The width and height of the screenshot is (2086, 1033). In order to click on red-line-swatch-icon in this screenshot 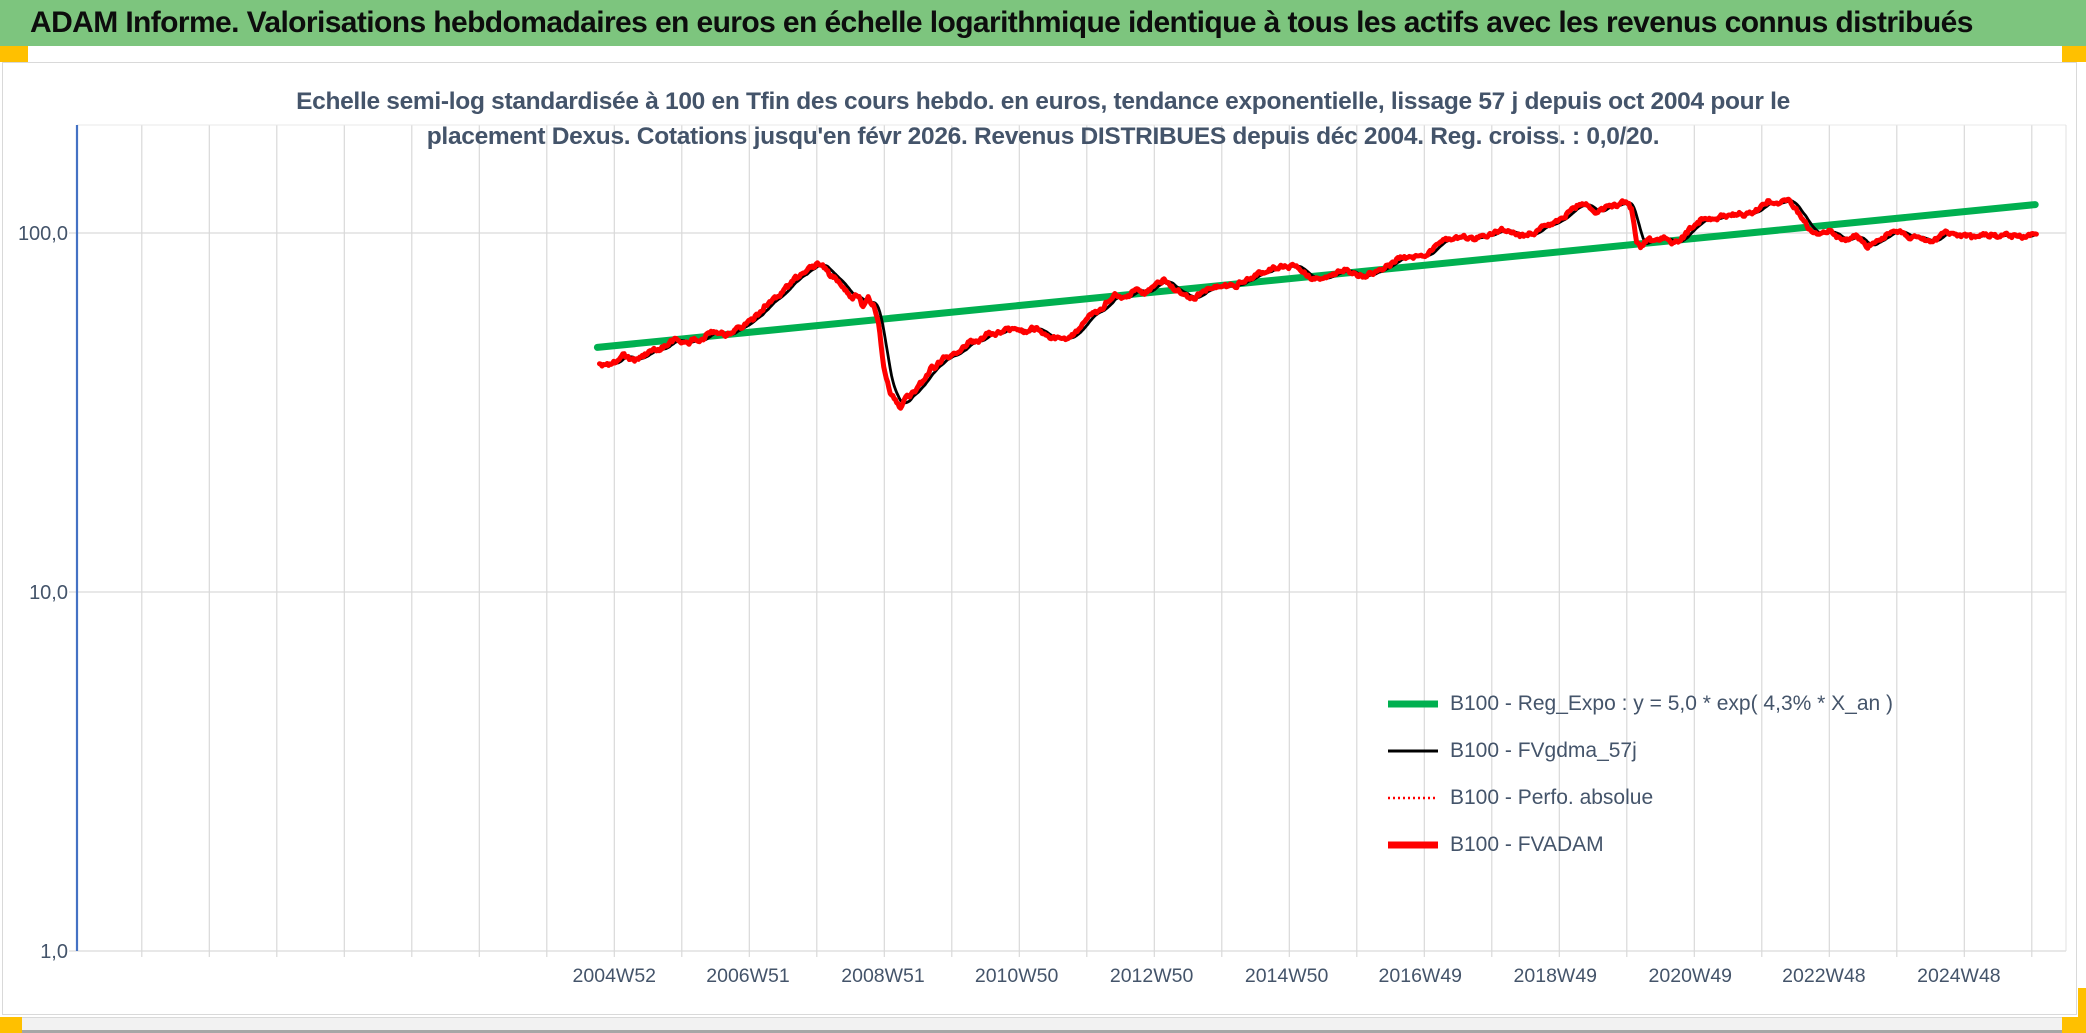, I will do `click(1413, 844)`.